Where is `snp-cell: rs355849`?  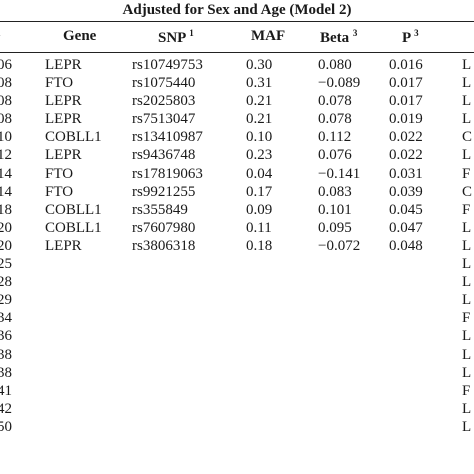 snp-cell: rs355849 is located at coordinates (160, 209).